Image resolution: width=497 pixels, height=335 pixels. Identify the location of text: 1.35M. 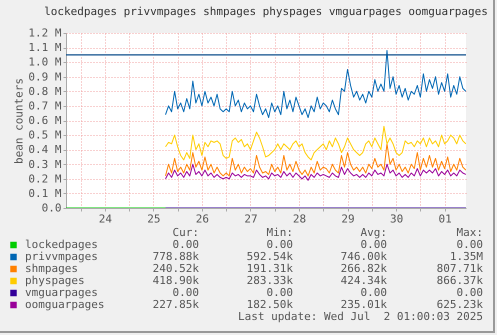
(466, 256).